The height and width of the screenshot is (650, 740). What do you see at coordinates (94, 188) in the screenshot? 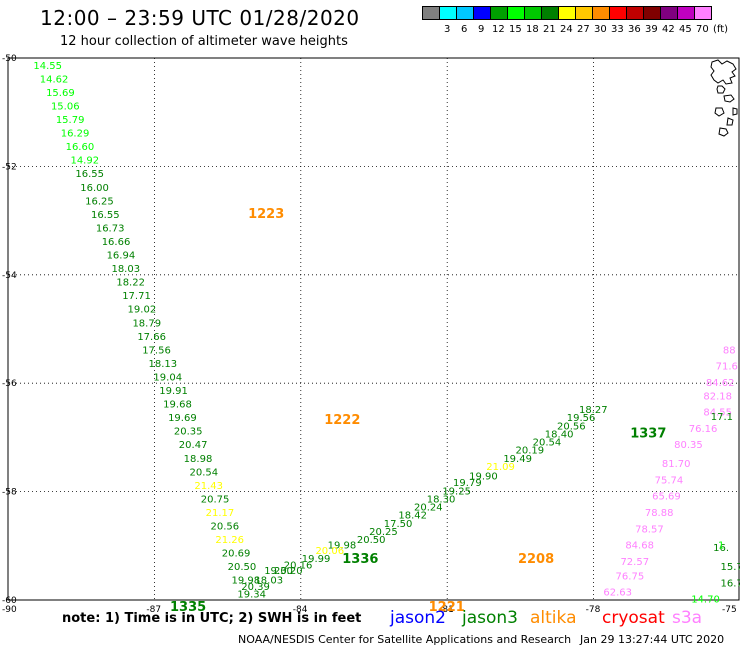
I see `wave-height-reading: 16.00` at bounding box center [94, 188].